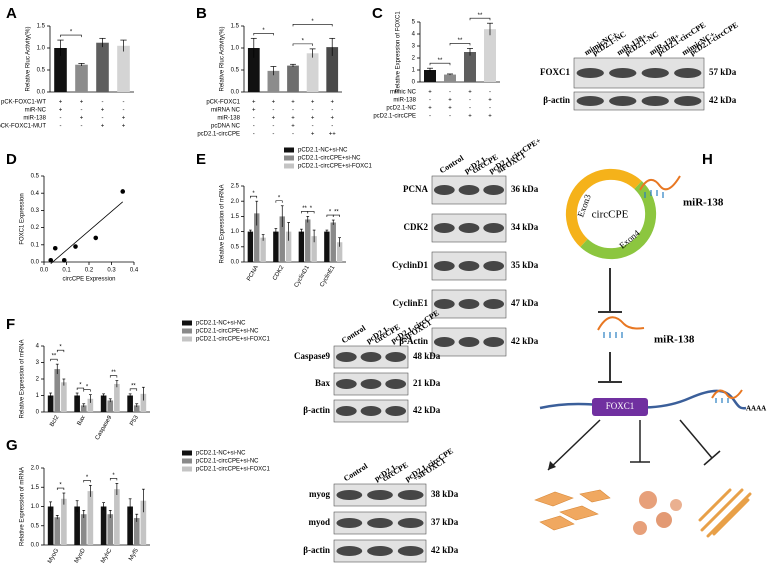 Image resolution: width=778 pixels, height=573 pixels. I want to click on x-tick-label: PCNA, so click(253, 273).